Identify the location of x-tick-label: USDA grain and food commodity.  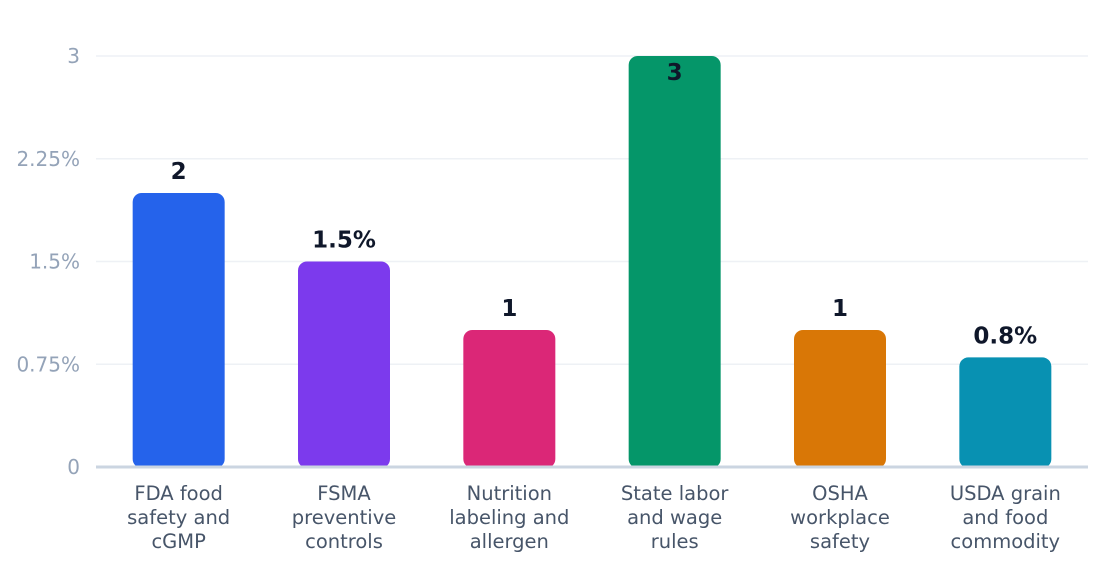
(1005, 517).